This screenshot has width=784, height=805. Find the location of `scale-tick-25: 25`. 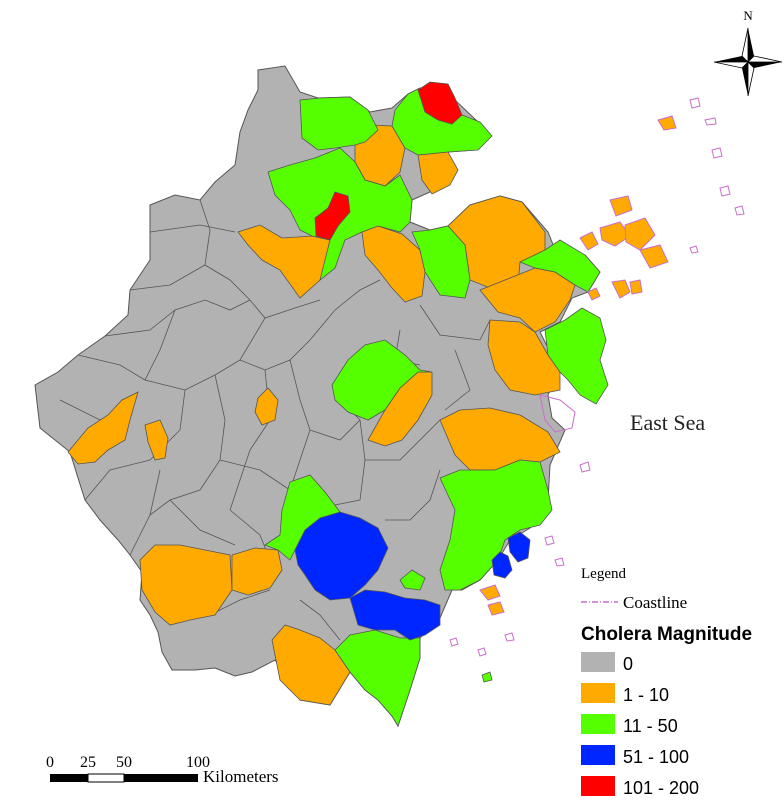

scale-tick-25: 25 is located at coordinates (88, 762).